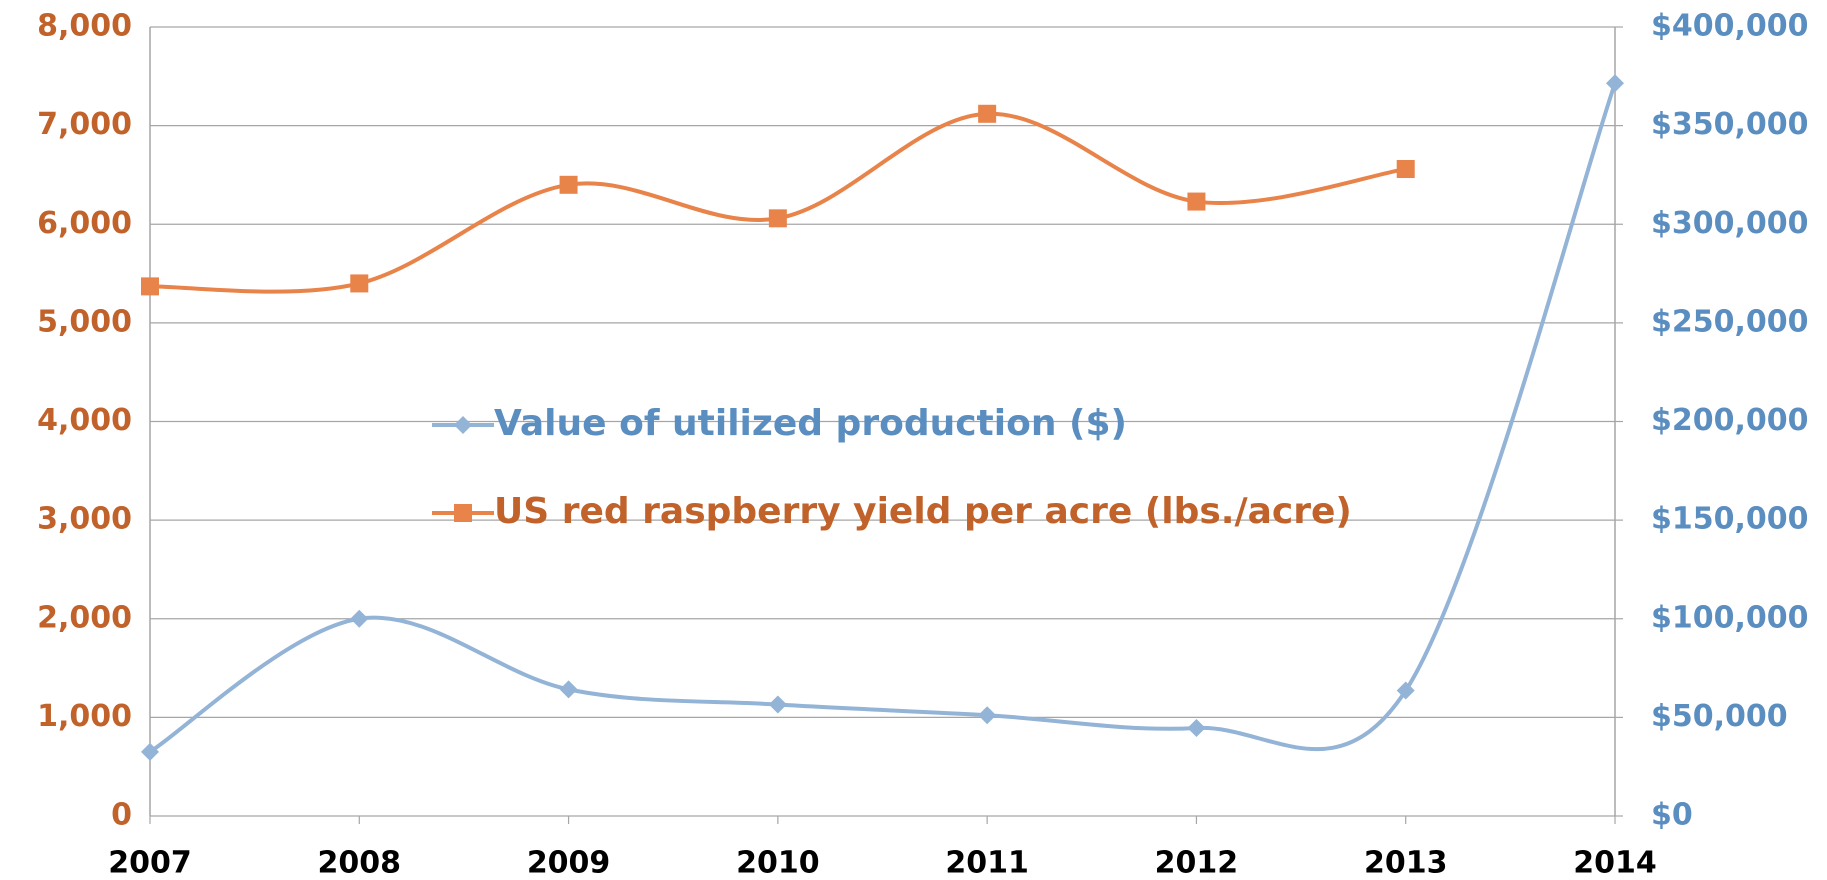 The height and width of the screenshot is (880, 1827). I want to click on y2-tick-label: $0, so click(1672, 815).